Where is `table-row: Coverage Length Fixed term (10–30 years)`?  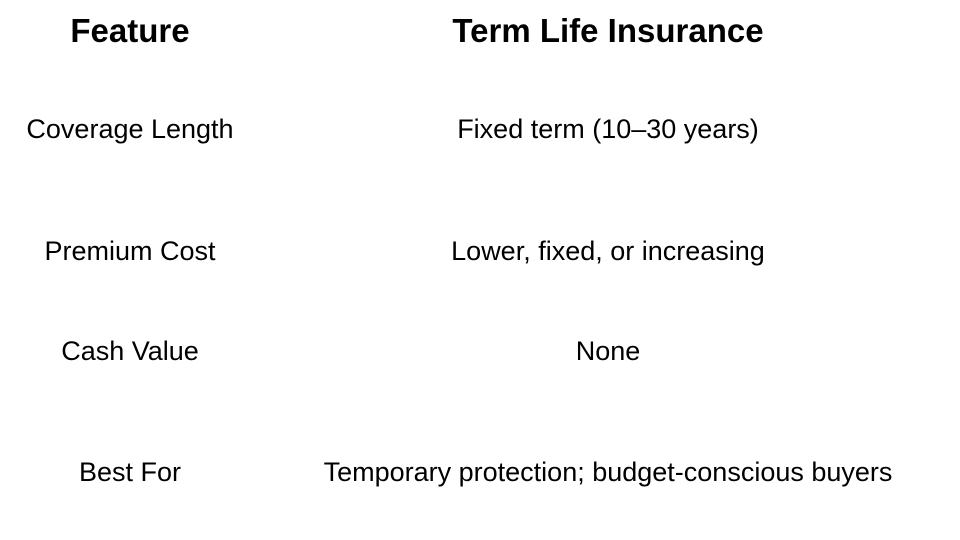
table-row: Coverage Length Fixed term (10–30 years) is located at coordinates (480, 129).